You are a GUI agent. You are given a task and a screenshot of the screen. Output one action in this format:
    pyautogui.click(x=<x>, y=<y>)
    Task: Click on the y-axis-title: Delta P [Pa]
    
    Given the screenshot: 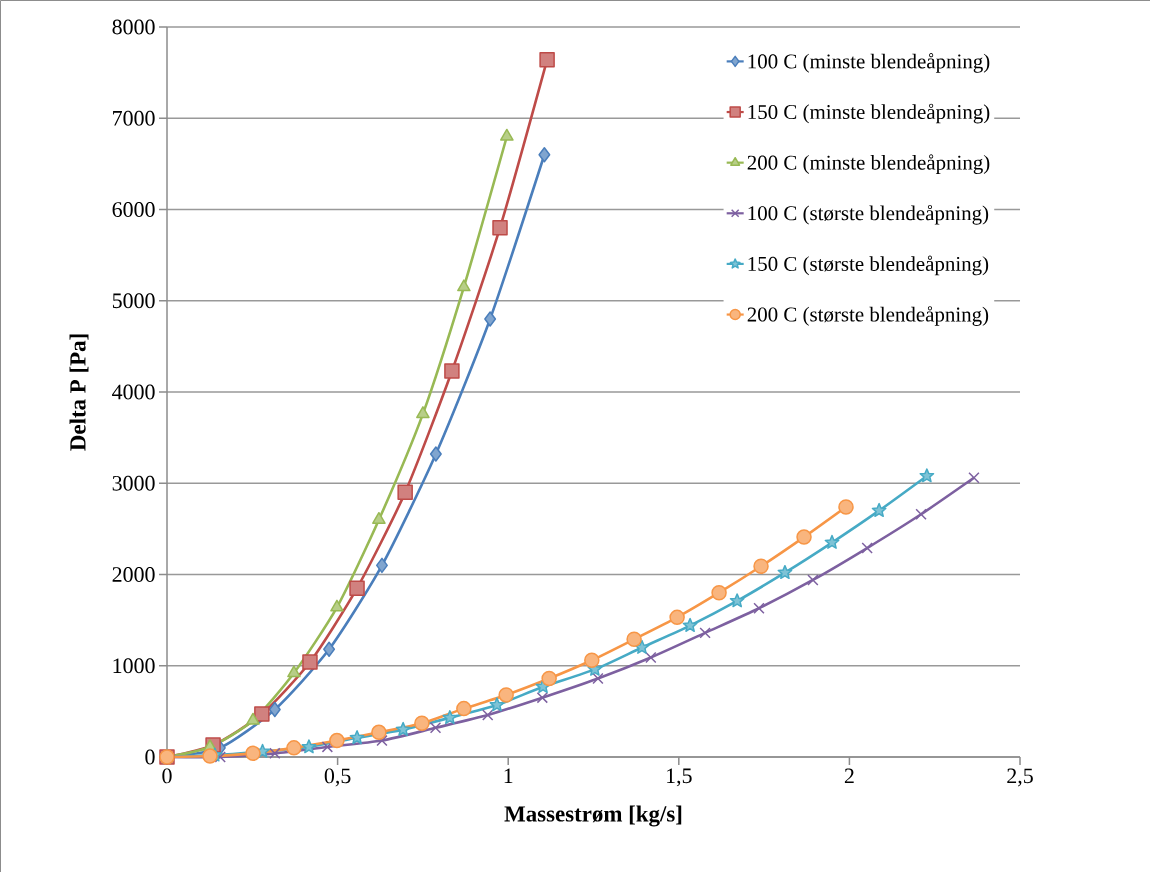 What is the action you would take?
    pyautogui.click(x=79, y=392)
    